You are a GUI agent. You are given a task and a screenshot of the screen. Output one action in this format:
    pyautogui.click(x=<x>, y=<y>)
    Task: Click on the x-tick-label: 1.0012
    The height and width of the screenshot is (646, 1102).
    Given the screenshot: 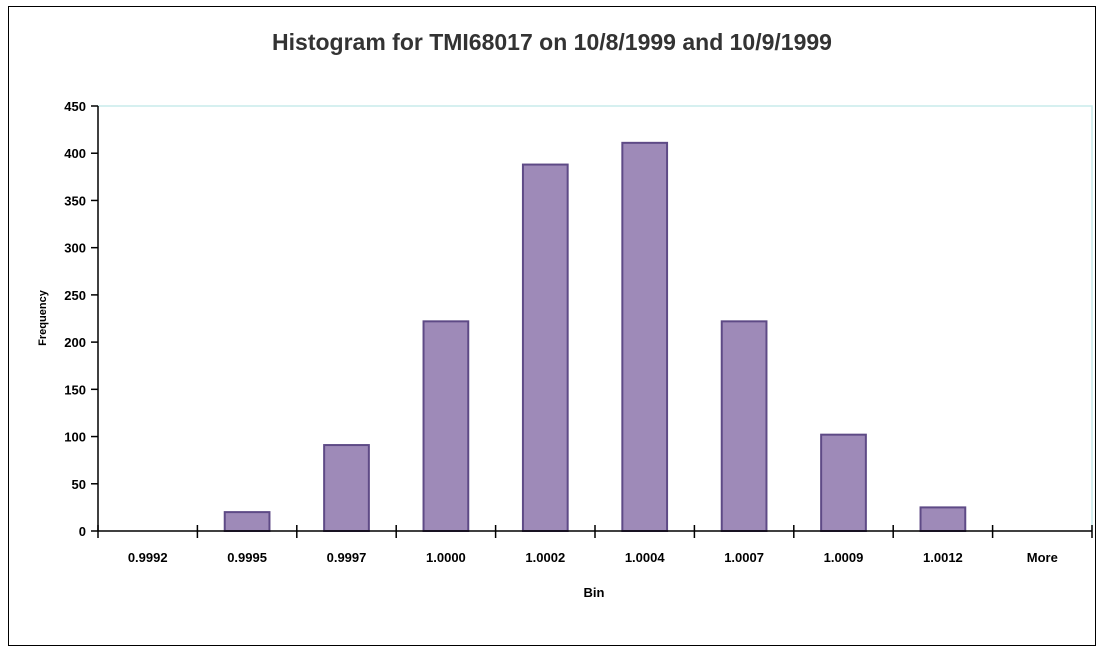 What is the action you would take?
    pyautogui.click(x=943, y=557)
    